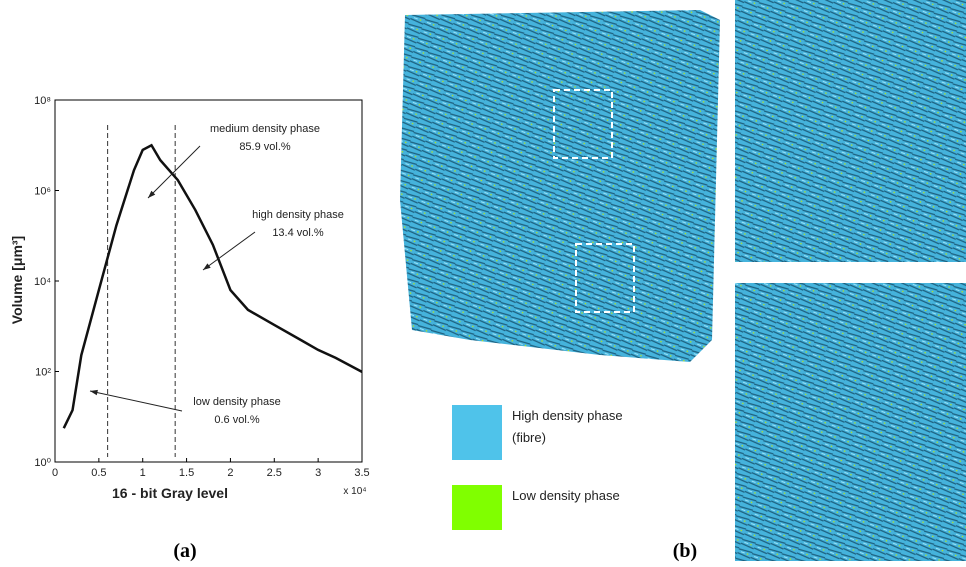 Image resolution: width=966 pixels, height=567 pixels. Describe the element at coordinates (98, 473) in the screenshot. I see `x-tick-label: 0.5` at that location.